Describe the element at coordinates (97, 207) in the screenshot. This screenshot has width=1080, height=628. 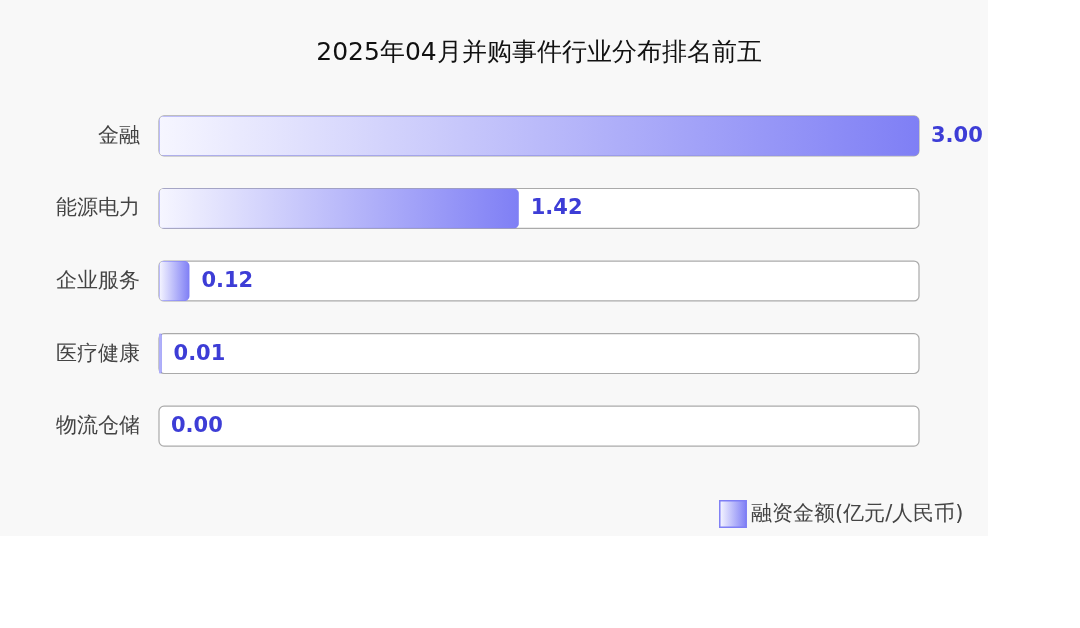
I see `y-tick-label: 能源电力` at that location.